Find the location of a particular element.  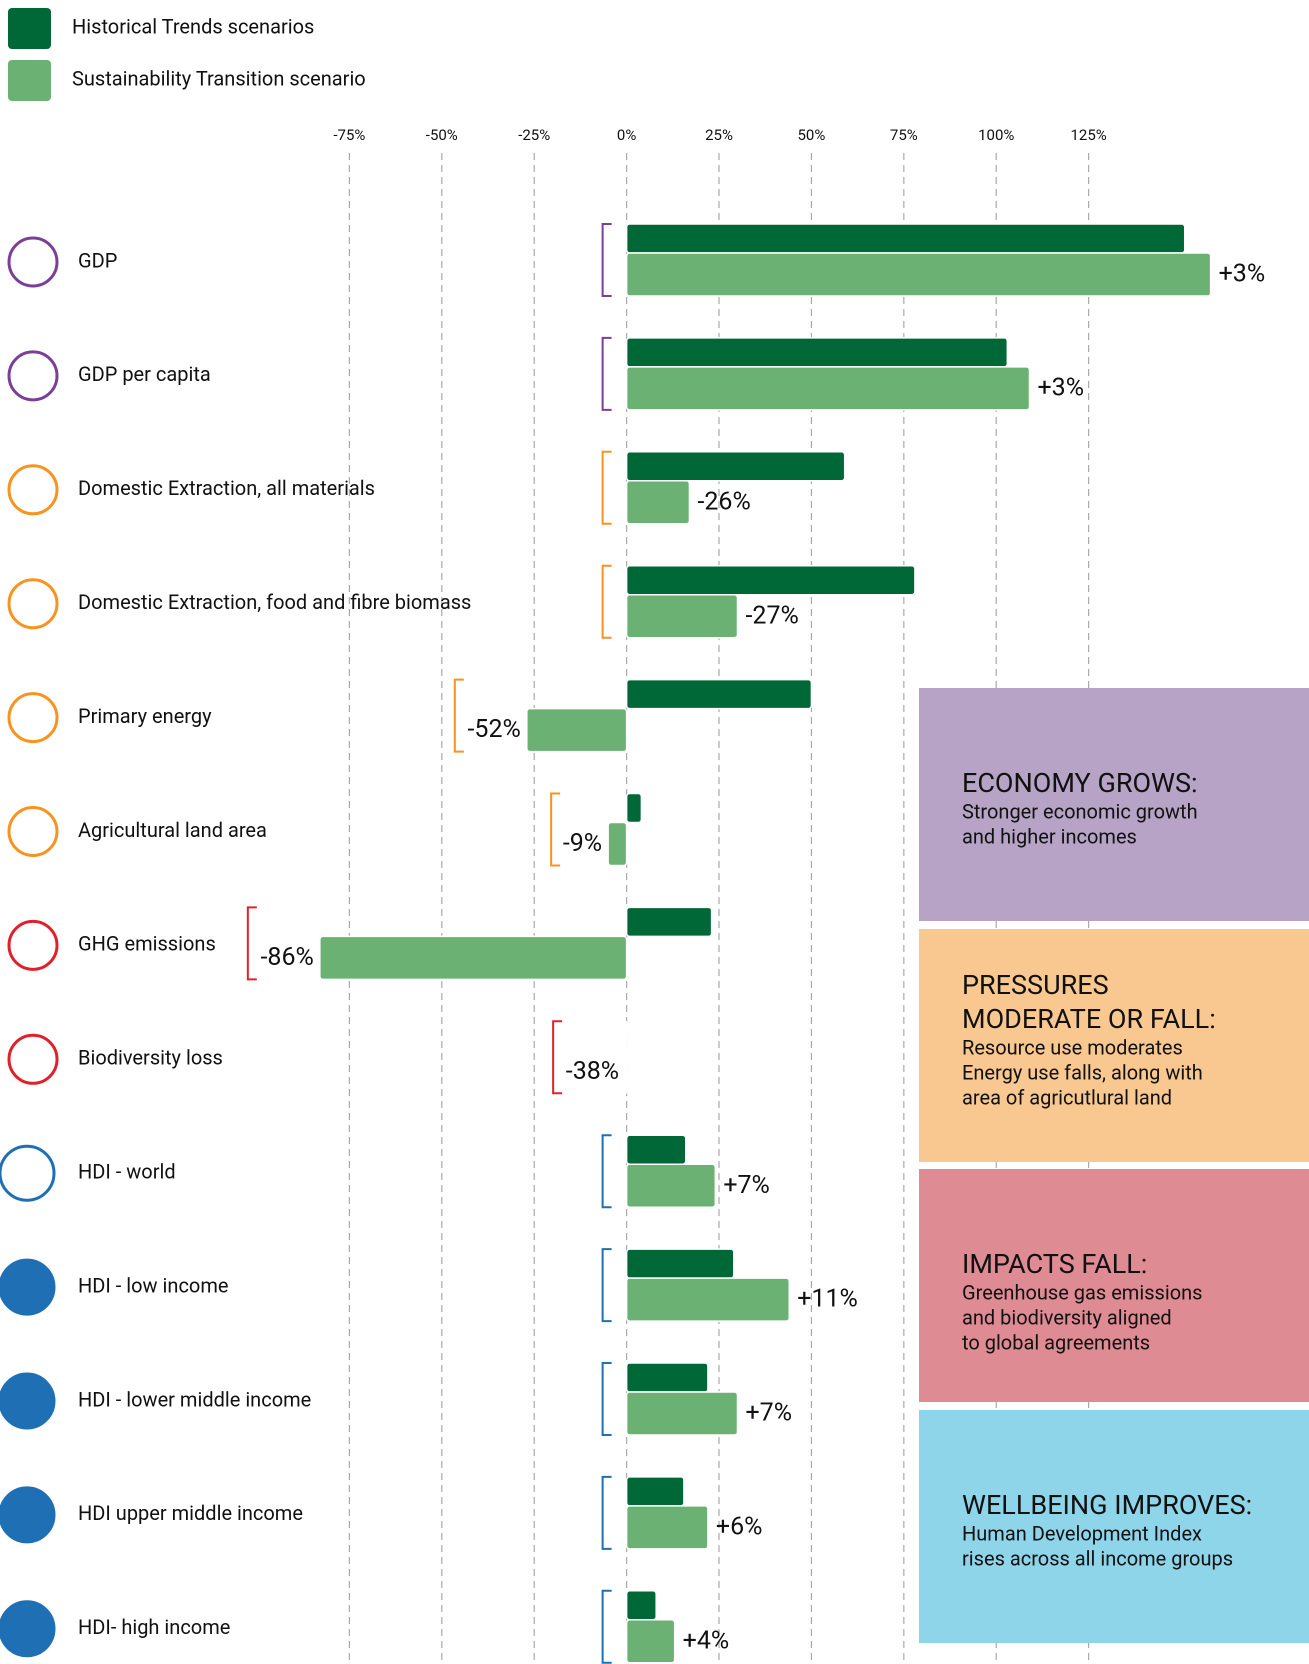

panel-title: PRESSURES is located at coordinates (1035, 985).